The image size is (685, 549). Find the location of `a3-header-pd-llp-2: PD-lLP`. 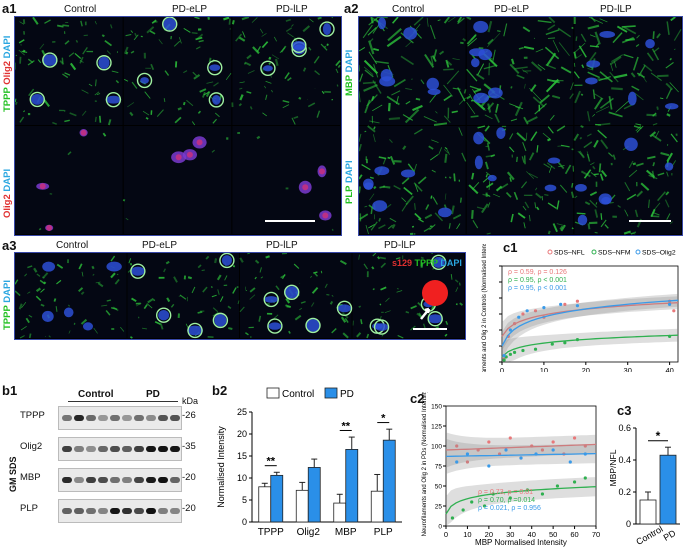

a3-header-pd-llp-2: PD-lLP is located at coordinates (400, 245).